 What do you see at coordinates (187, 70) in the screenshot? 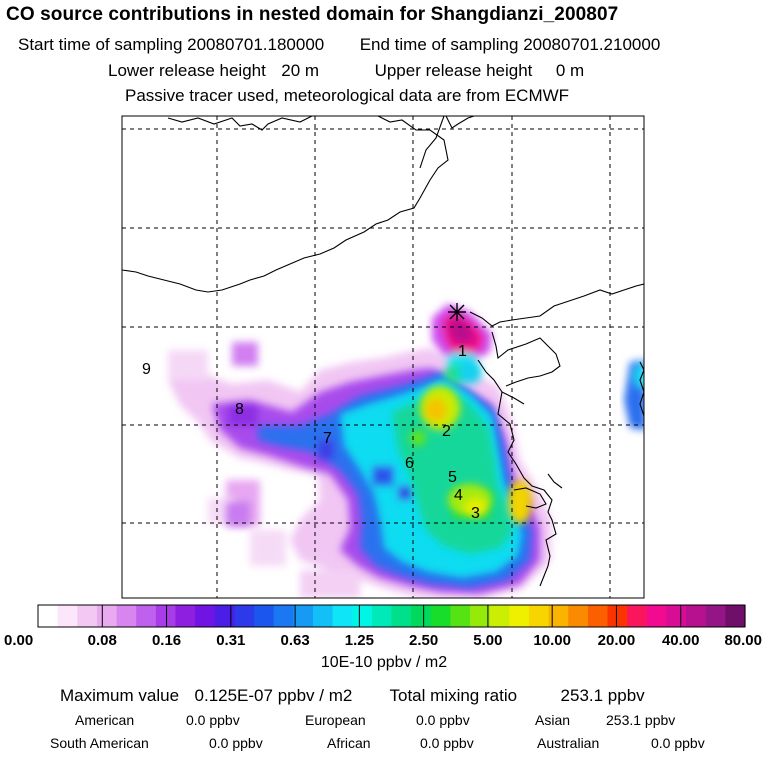
I see `lower-height-label: Lower release height` at bounding box center [187, 70].